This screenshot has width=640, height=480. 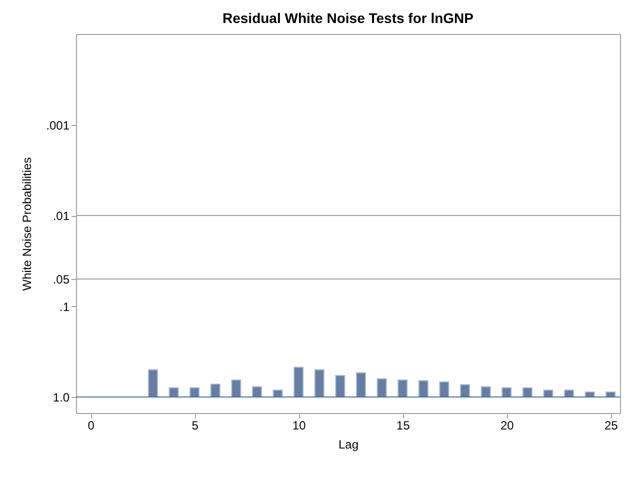 I want to click on y-tick-label: 1.0, so click(x=61, y=397).